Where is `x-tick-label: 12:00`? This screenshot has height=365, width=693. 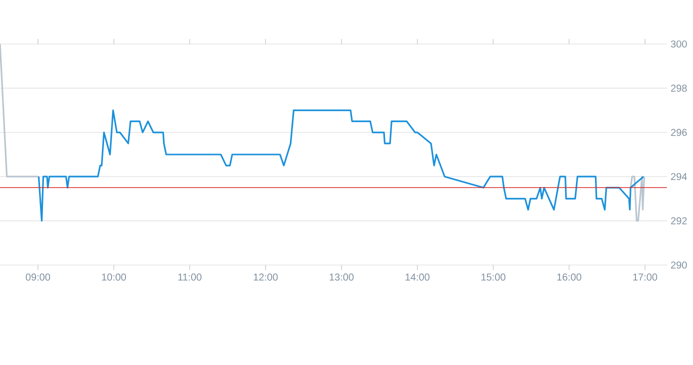
x-tick-label: 12:00 is located at coordinates (266, 277).